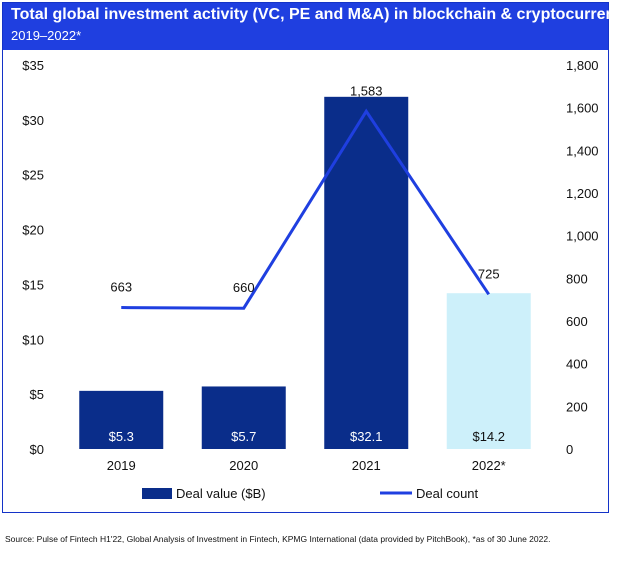 Image resolution: width=623 pixels, height=564 pixels. What do you see at coordinates (33, 65) in the screenshot?
I see `left-axis-tick-label: $35` at bounding box center [33, 65].